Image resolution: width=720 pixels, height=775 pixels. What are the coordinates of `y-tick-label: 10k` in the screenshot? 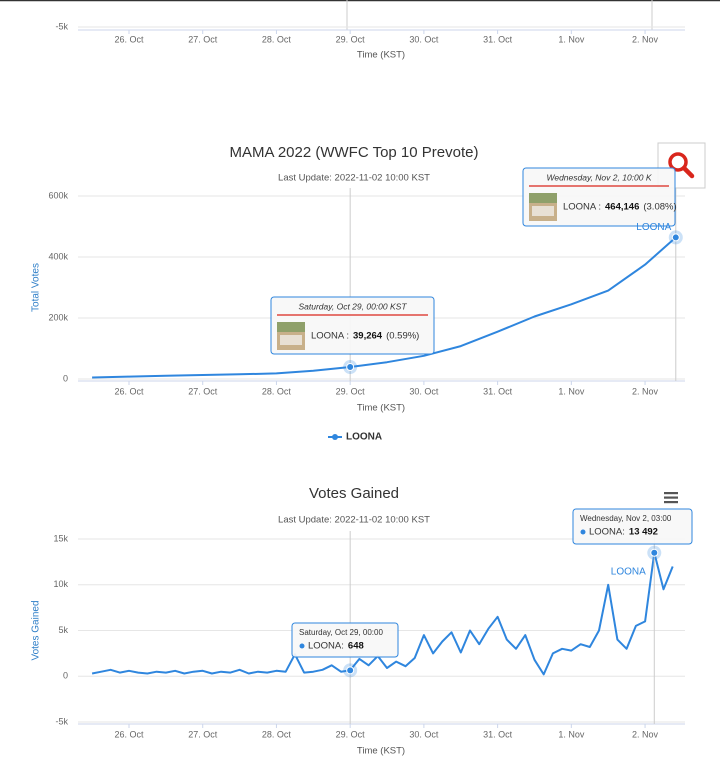 It's located at (60, 584).